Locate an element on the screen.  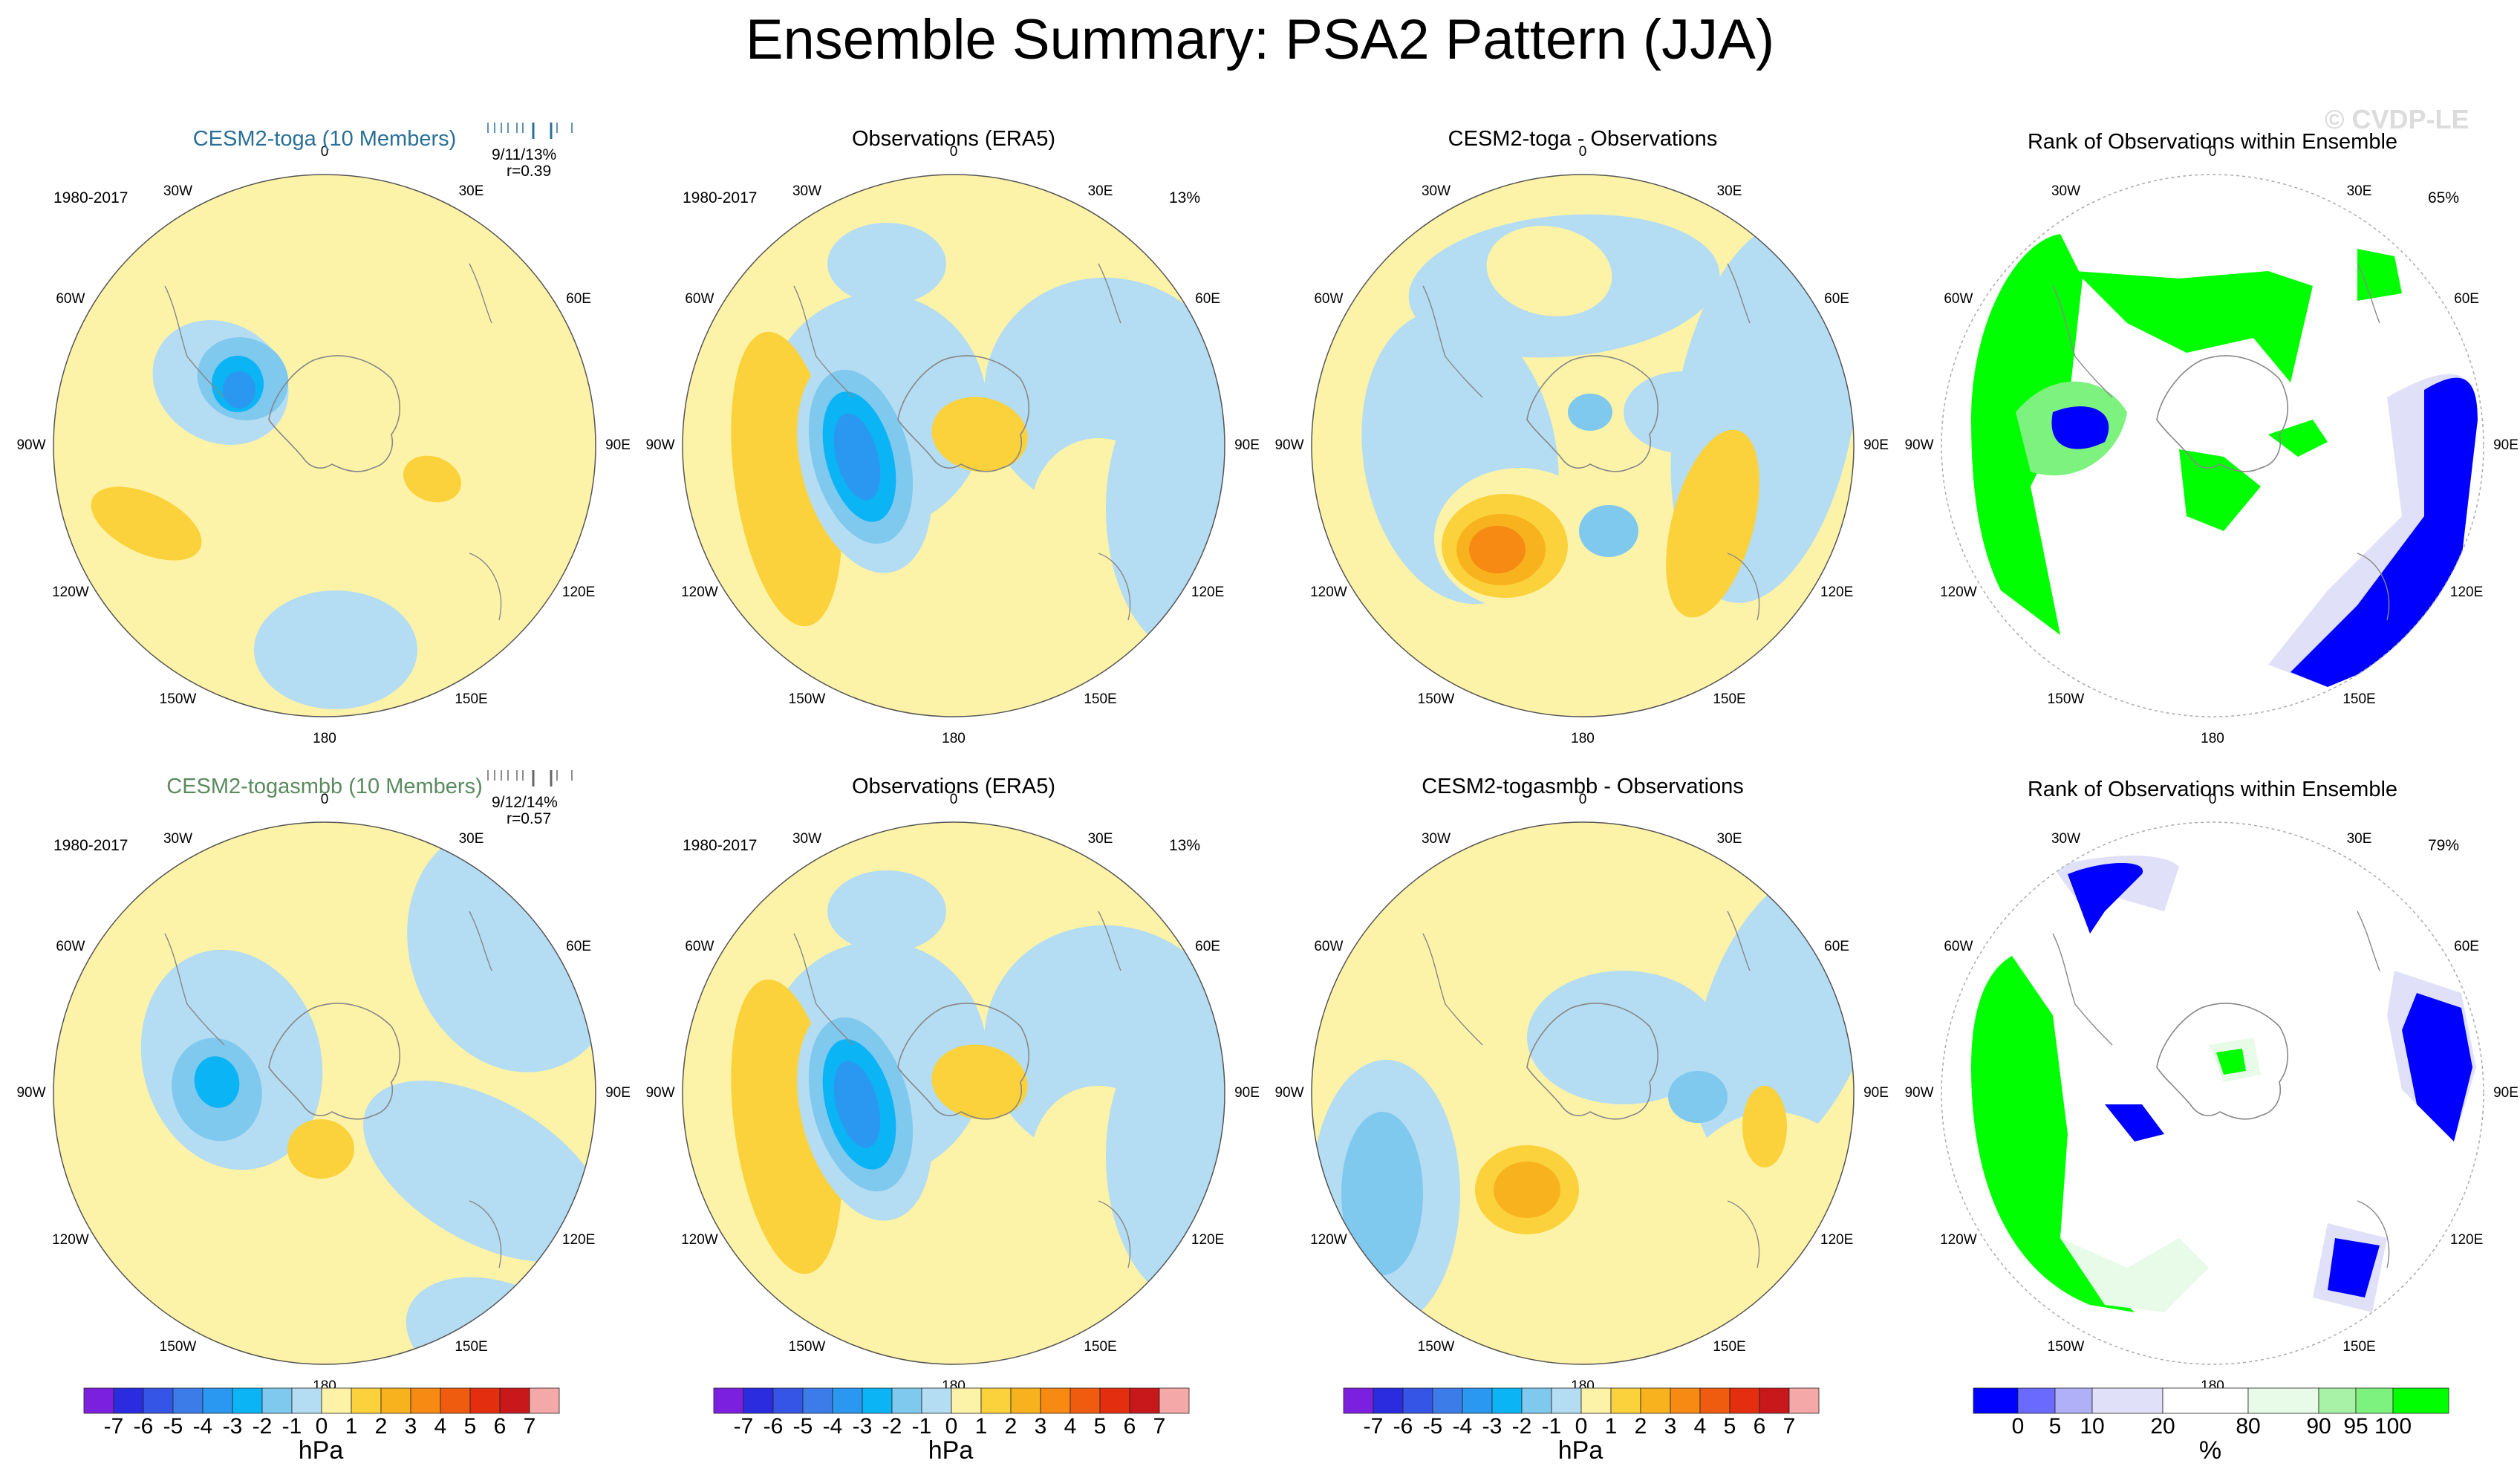
period-row2: 1980-2017 is located at coordinates (91, 846).